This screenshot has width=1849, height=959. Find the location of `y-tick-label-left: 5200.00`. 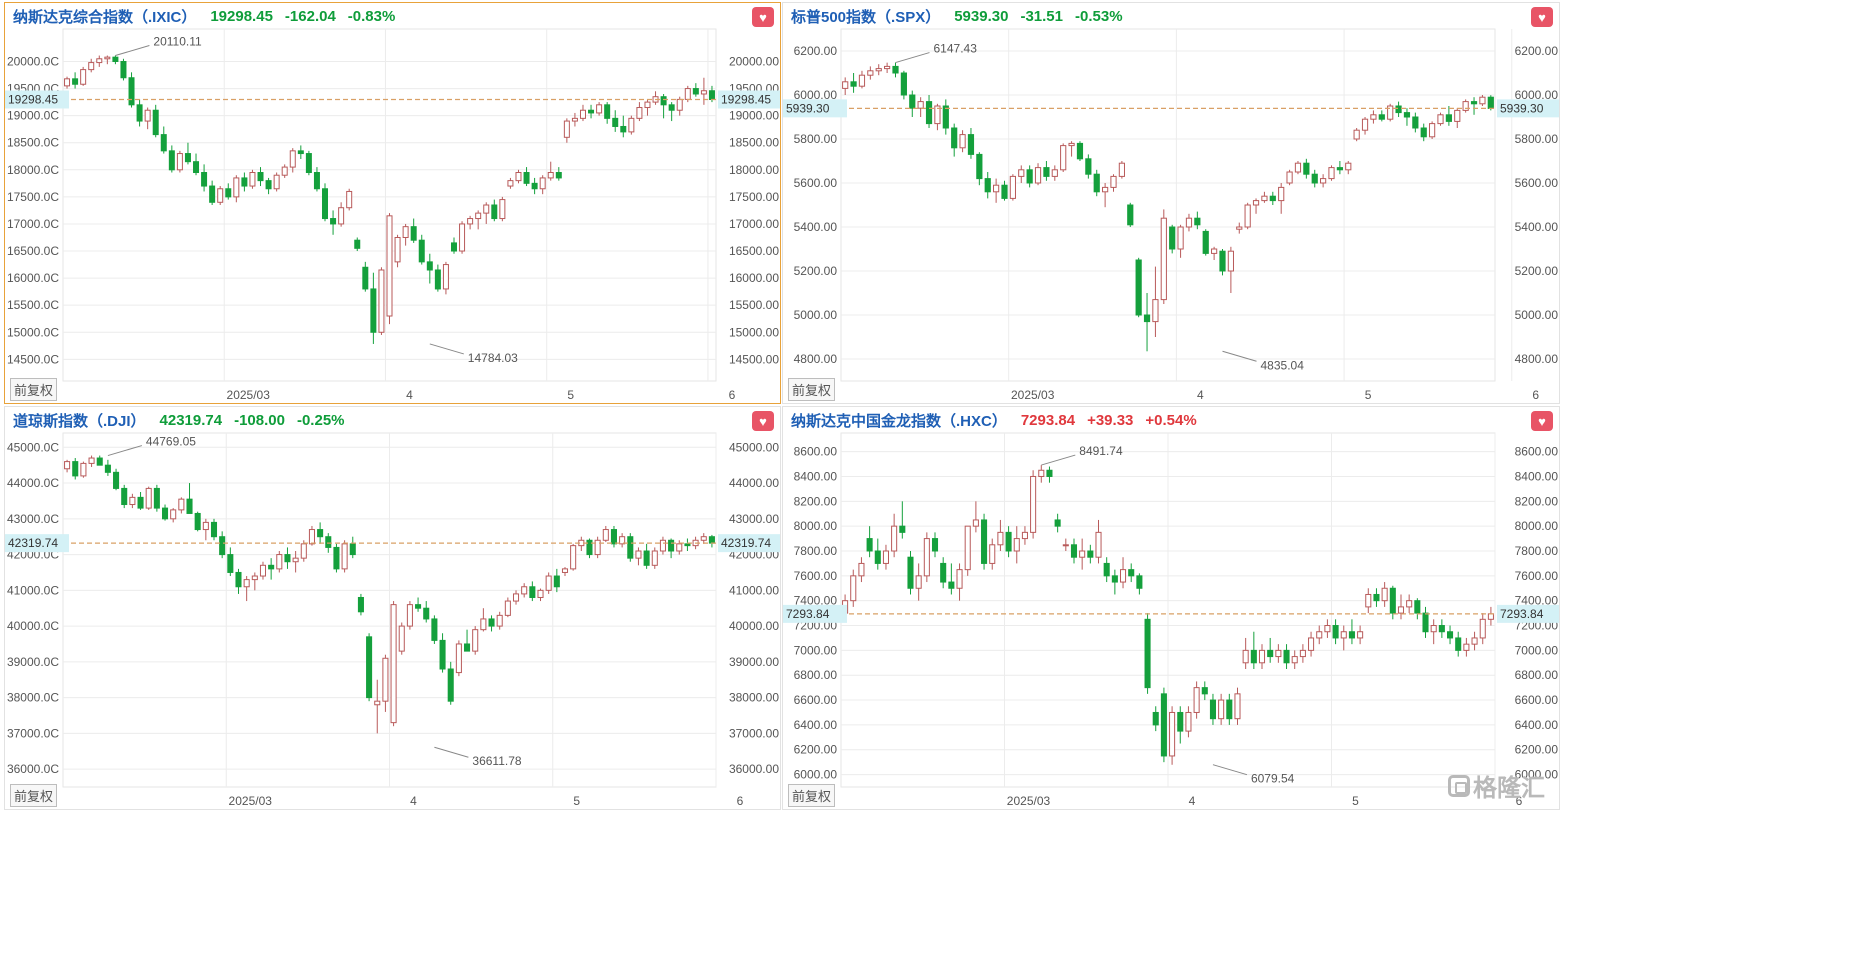

y-tick-label-left: 5200.00 is located at coordinates (816, 271).